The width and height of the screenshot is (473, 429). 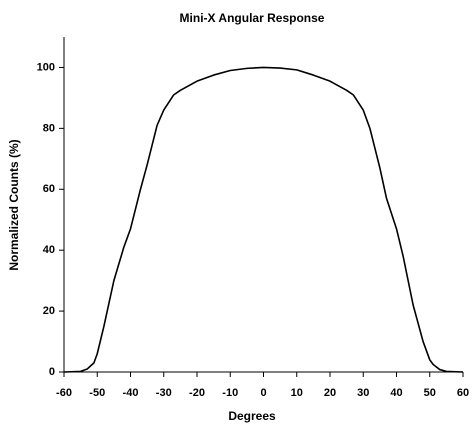 What do you see at coordinates (64, 393) in the screenshot?
I see `x-tick-label: -60` at bounding box center [64, 393].